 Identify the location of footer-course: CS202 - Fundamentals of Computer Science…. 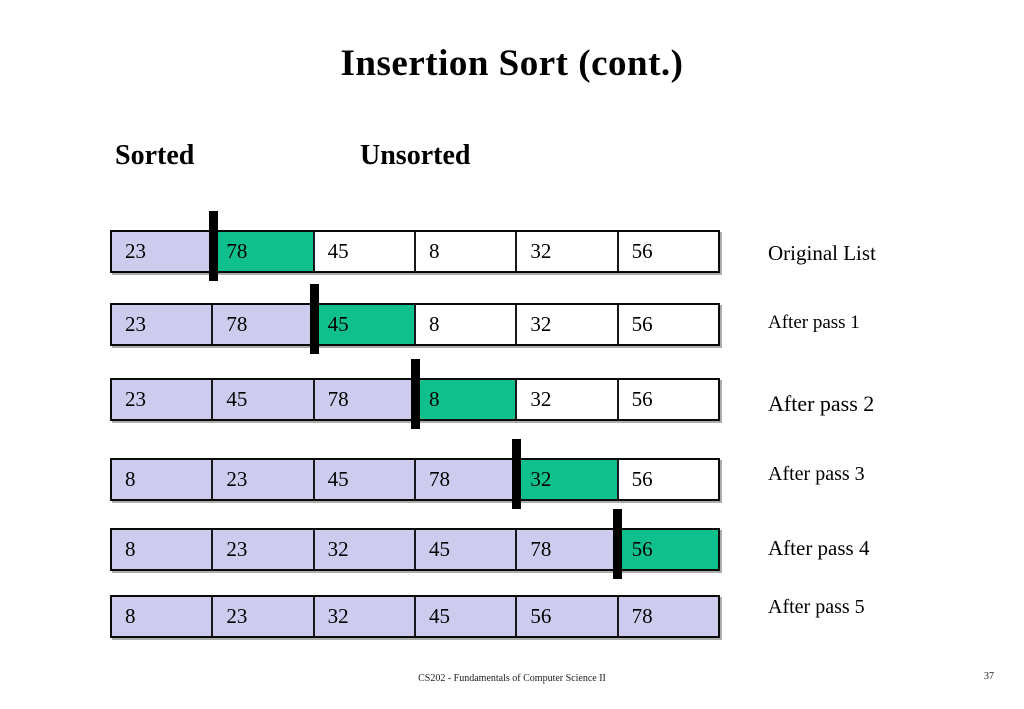
(512, 678).